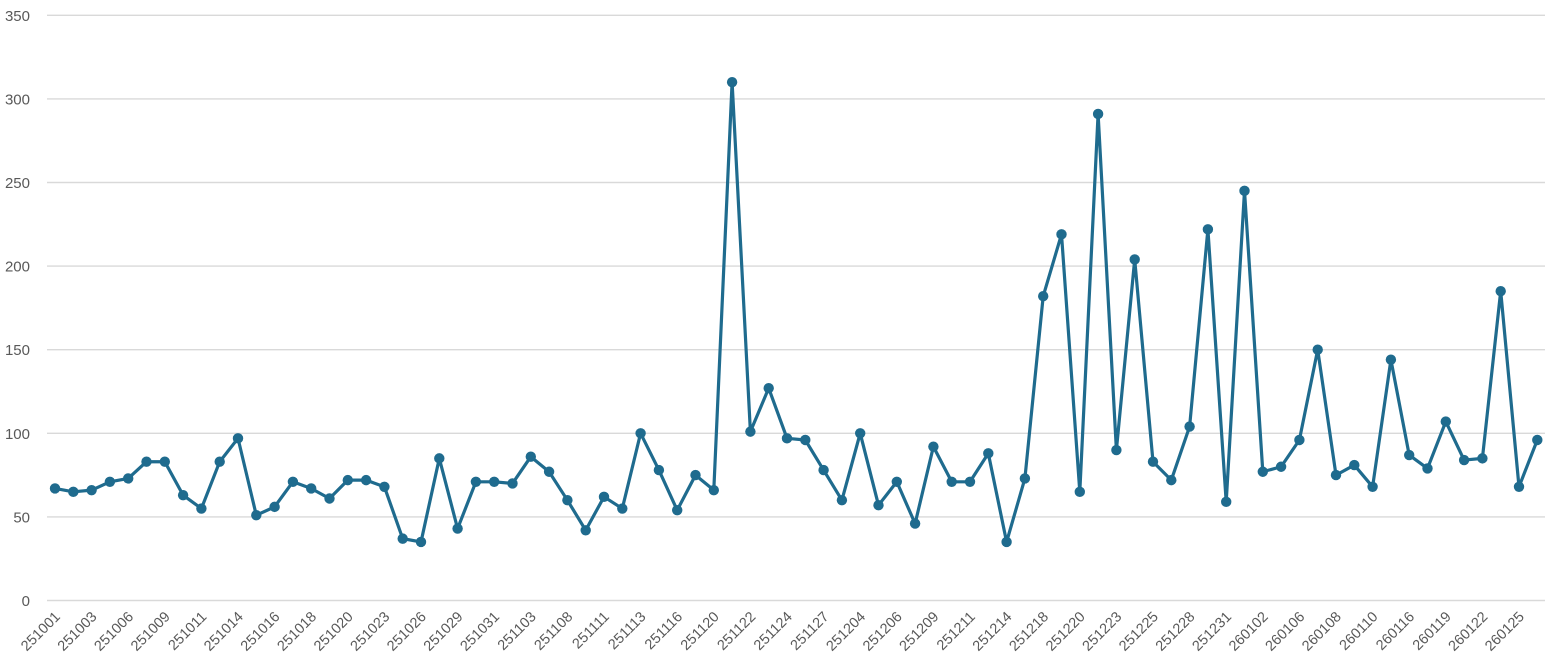  Describe the element at coordinates (1286, 632) in the screenshot. I see `x-axis-tick-label: 260106` at that location.